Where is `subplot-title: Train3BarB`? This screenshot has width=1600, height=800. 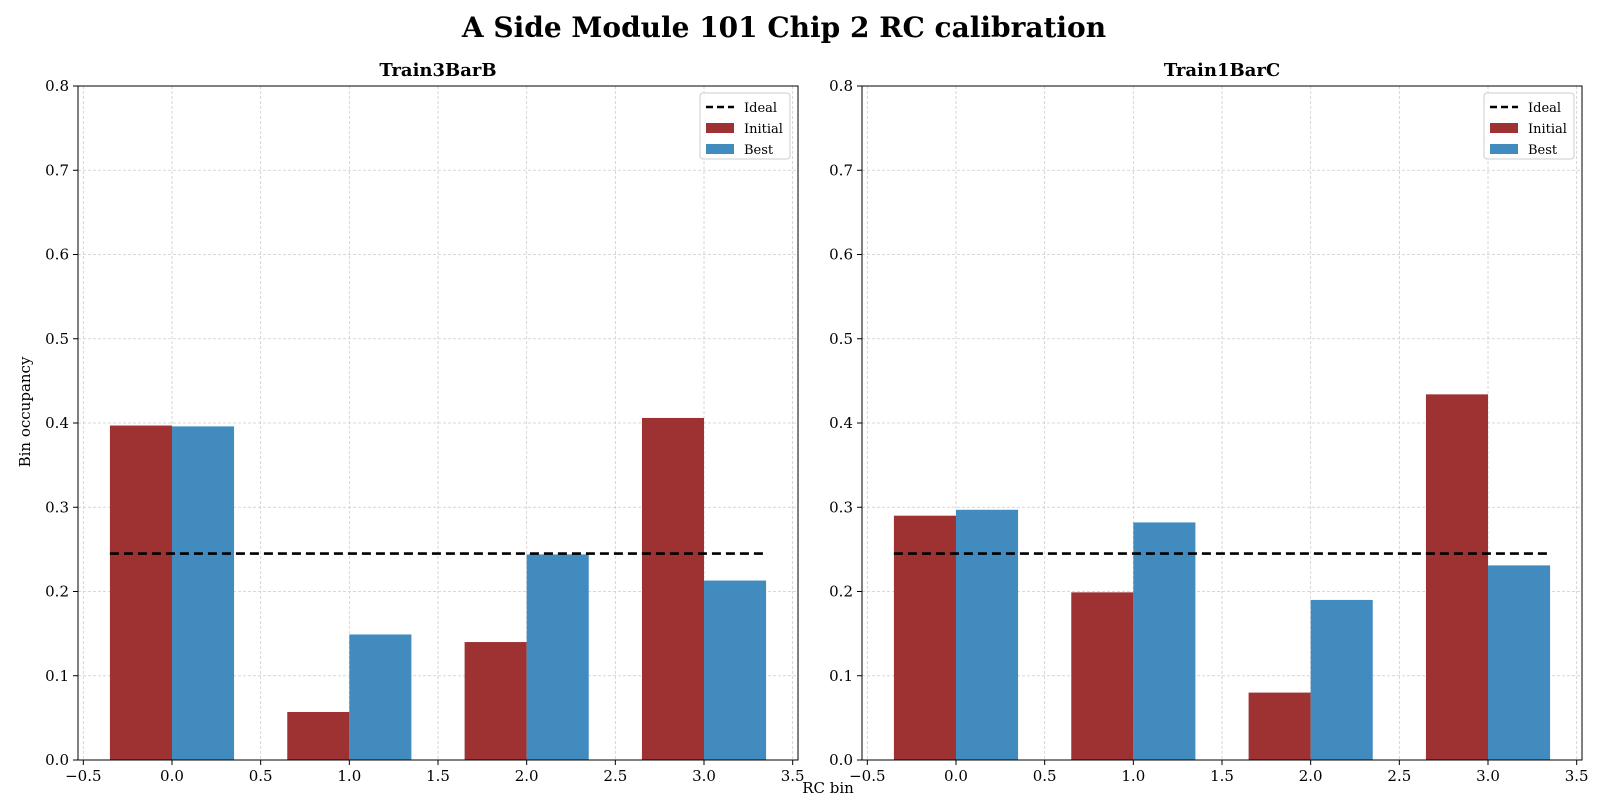
subplot-title: Train3BarB is located at coordinates (437, 70).